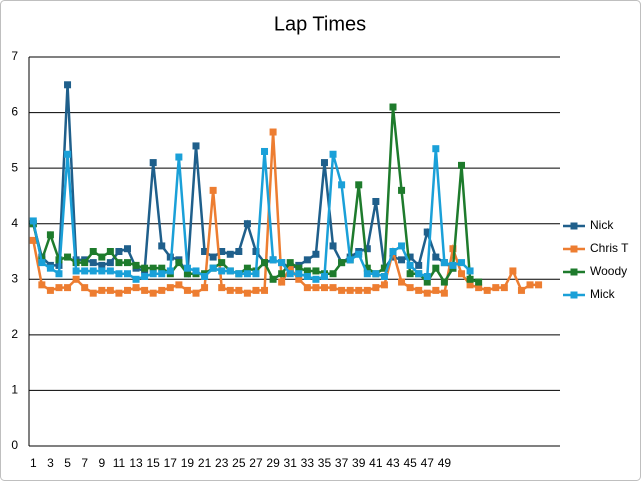 This screenshot has height=481, width=641. What do you see at coordinates (33, 463) in the screenshot?
I see `x-tick-label: 1` at bounding box center [33, 463].